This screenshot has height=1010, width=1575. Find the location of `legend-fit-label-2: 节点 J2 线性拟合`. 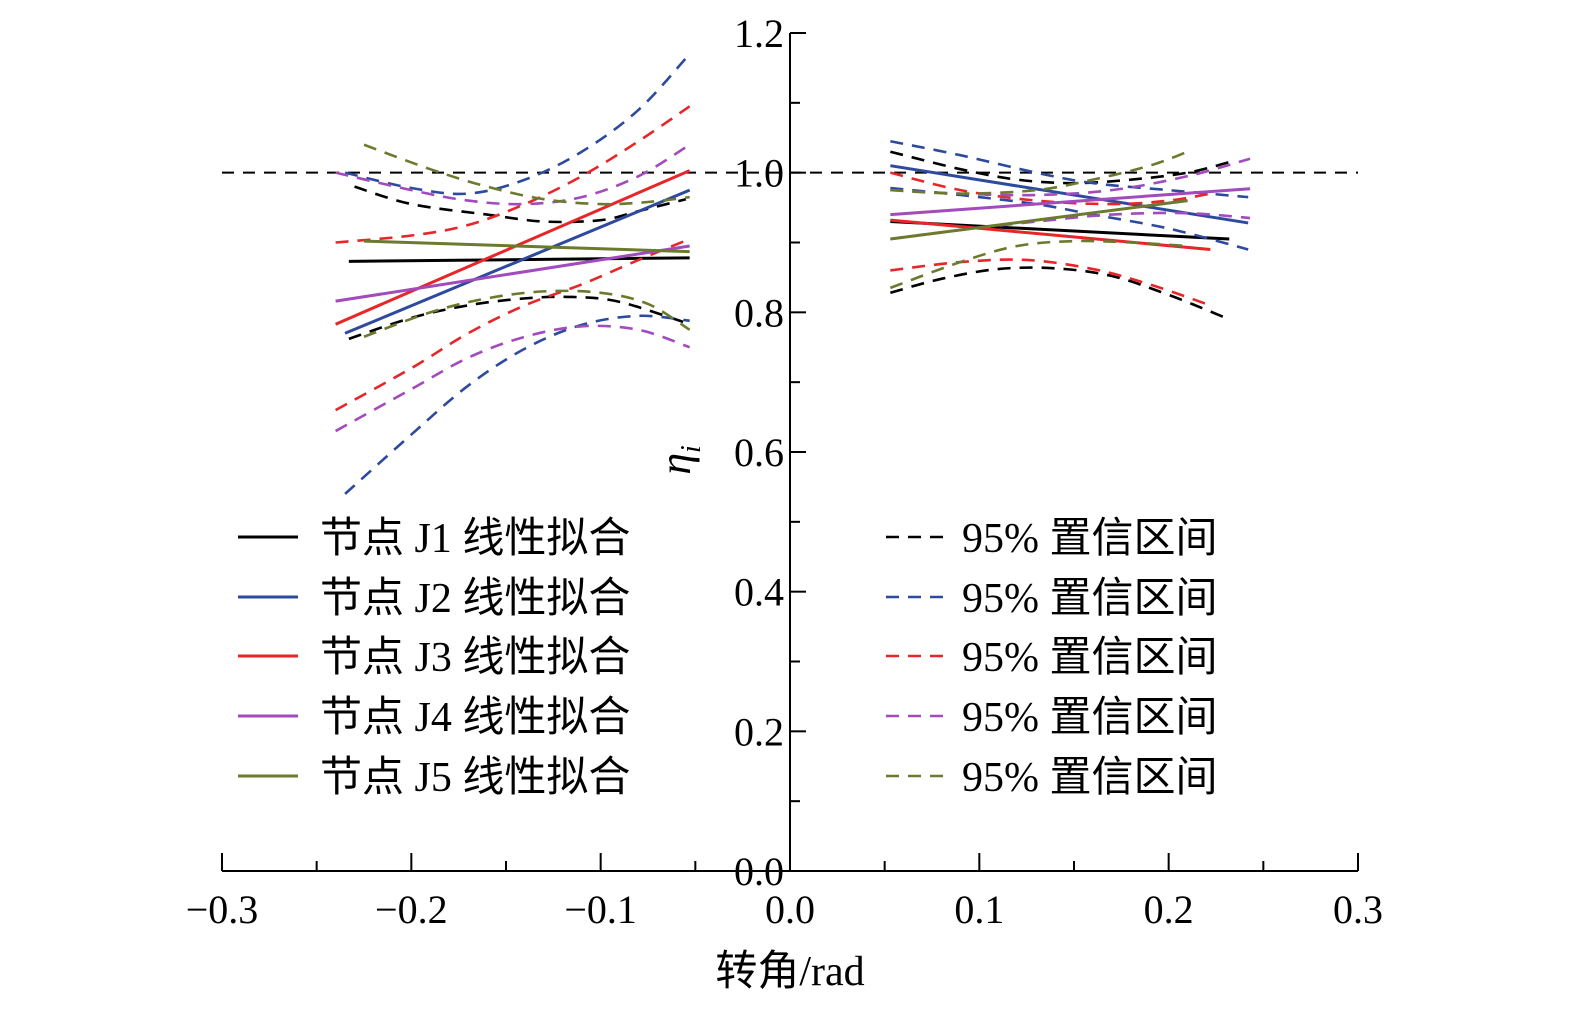

legend-fit-label-2: 节点 J2 线性拟合 is located at coordinates (475, 599).